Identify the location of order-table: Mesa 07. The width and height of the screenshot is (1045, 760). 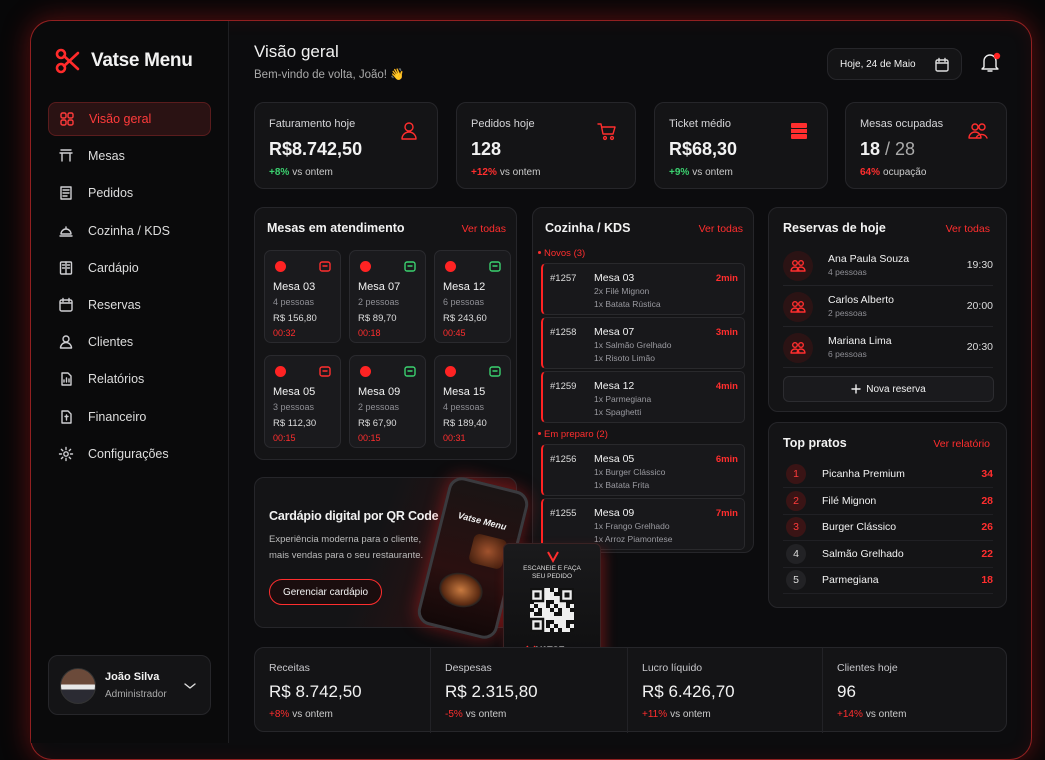
(614, 332).